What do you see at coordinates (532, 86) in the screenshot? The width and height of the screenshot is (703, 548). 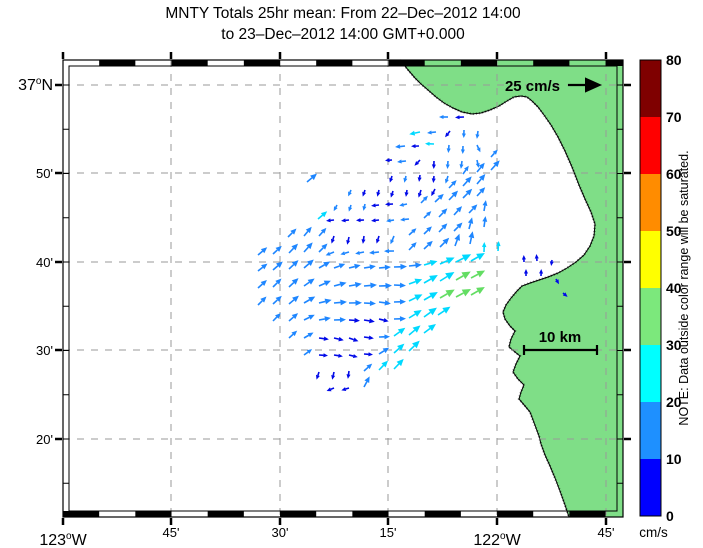 I see `reference-arrow-label: 25 cm/s` at bounding box center [532, 86].